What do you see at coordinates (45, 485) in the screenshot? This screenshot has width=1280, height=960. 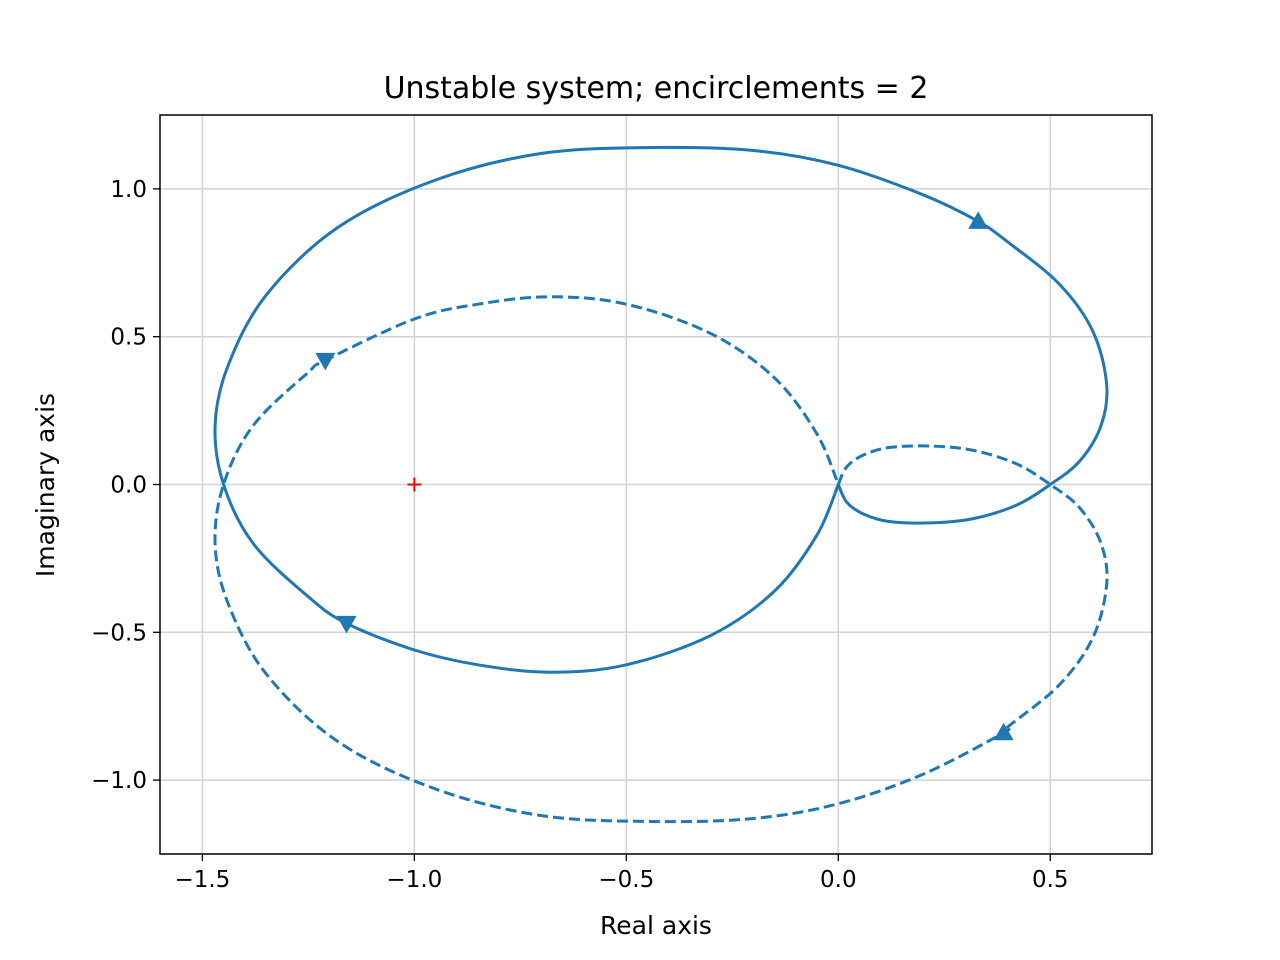 I see `y-axis-label: Imaginary axis` at bounding box center [45, 485].